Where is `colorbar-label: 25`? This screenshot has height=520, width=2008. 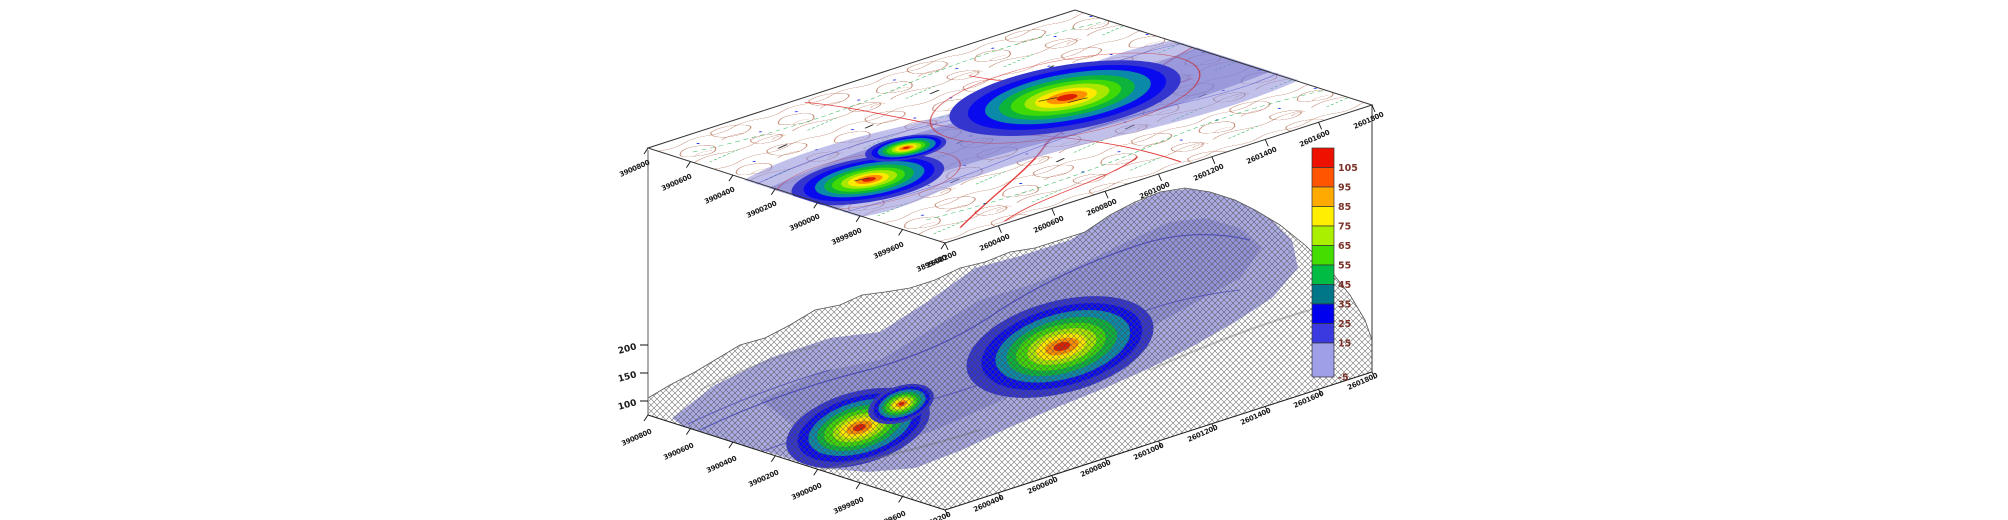
colorbar-label: 25 is located at coordinates (1344, 324).